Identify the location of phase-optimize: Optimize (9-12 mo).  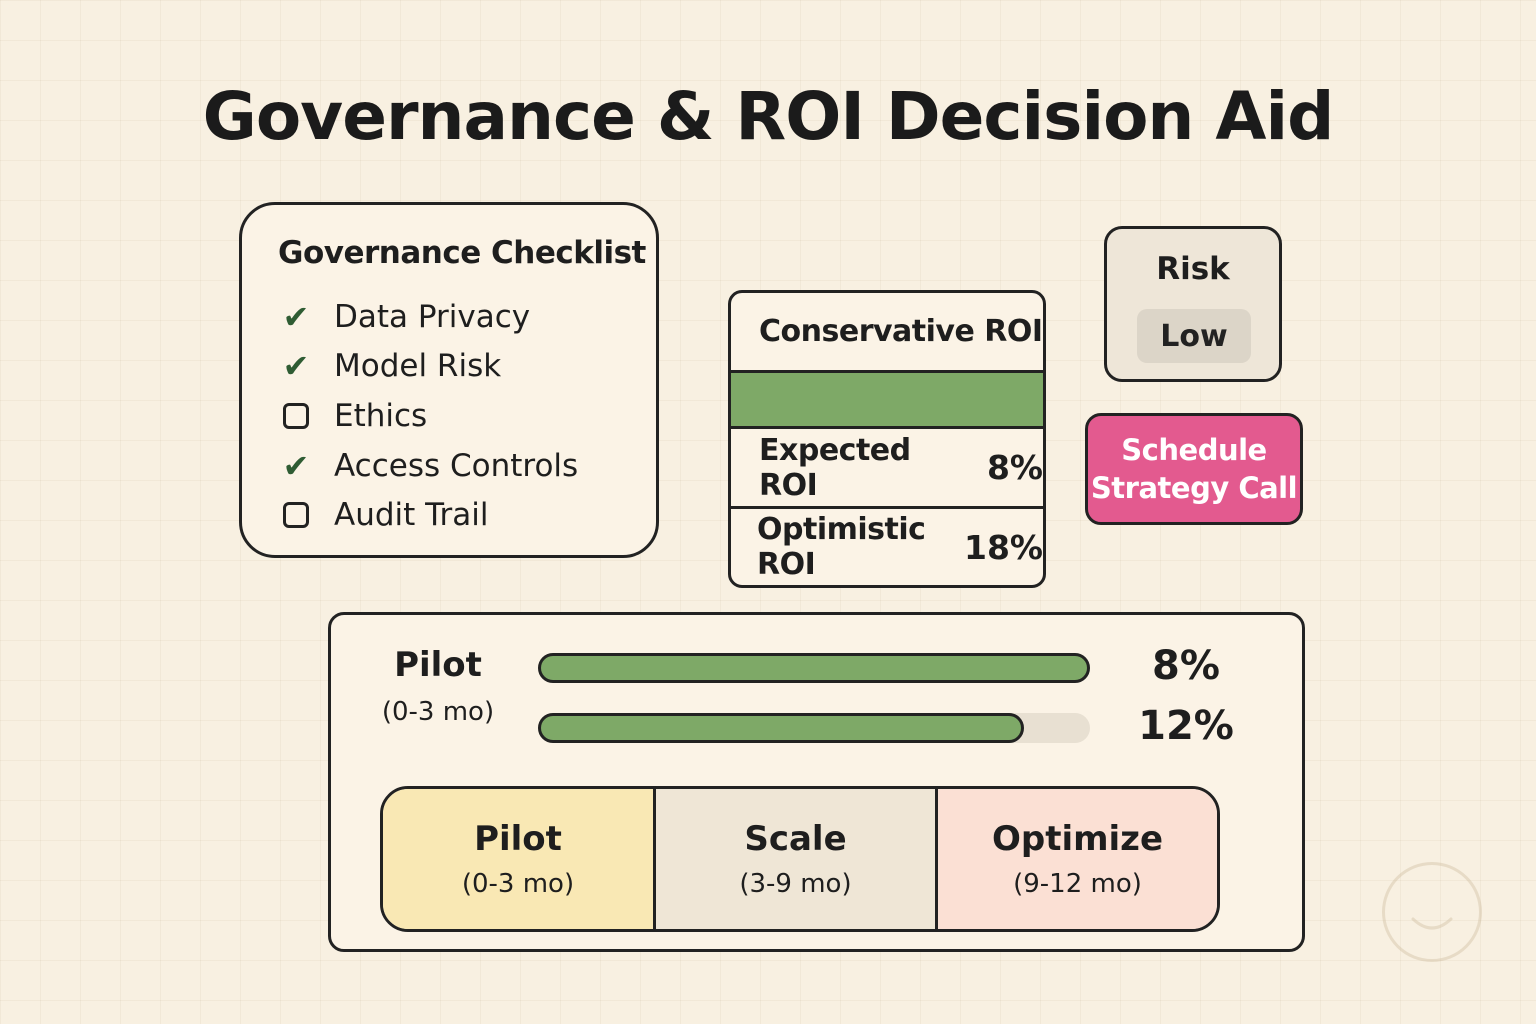
(1076, 859).